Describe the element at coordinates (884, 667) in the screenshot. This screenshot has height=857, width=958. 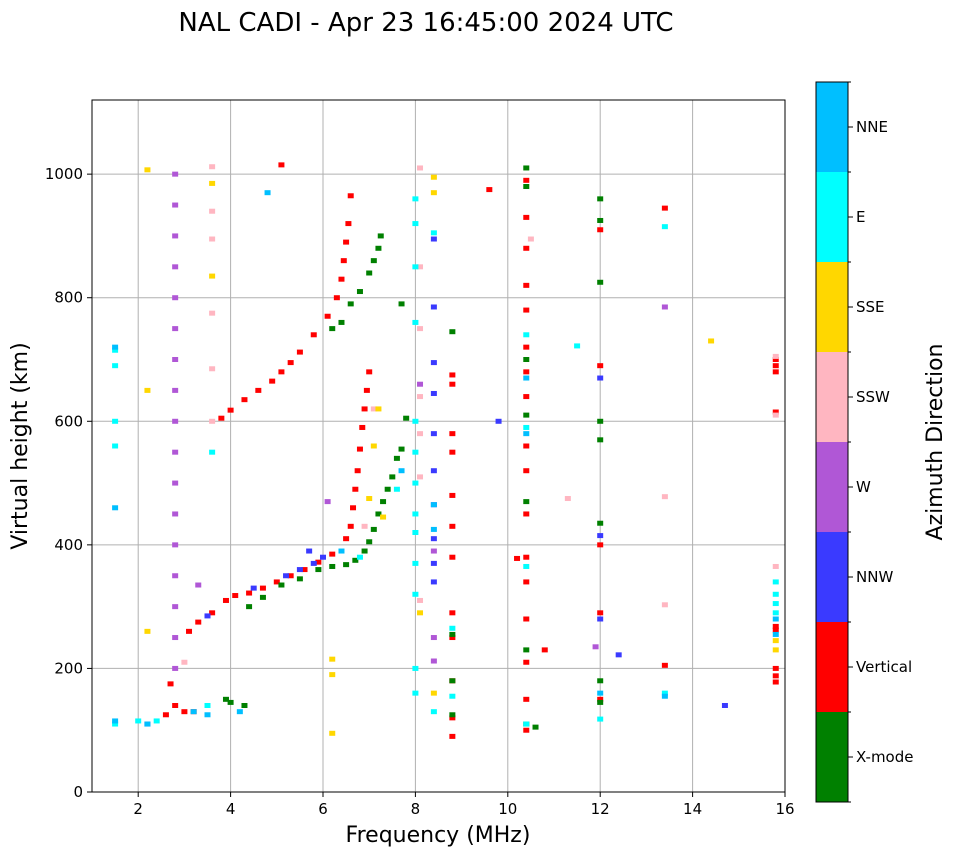
I see `colorbar-label: Vertical` at that location.